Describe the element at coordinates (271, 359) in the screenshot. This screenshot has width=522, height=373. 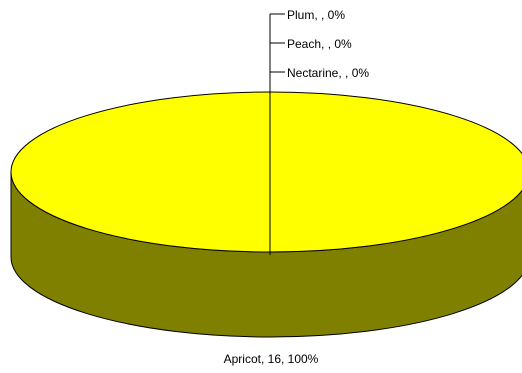
I see `data-label-apricot: Apricot, 16, 100%` at that location.